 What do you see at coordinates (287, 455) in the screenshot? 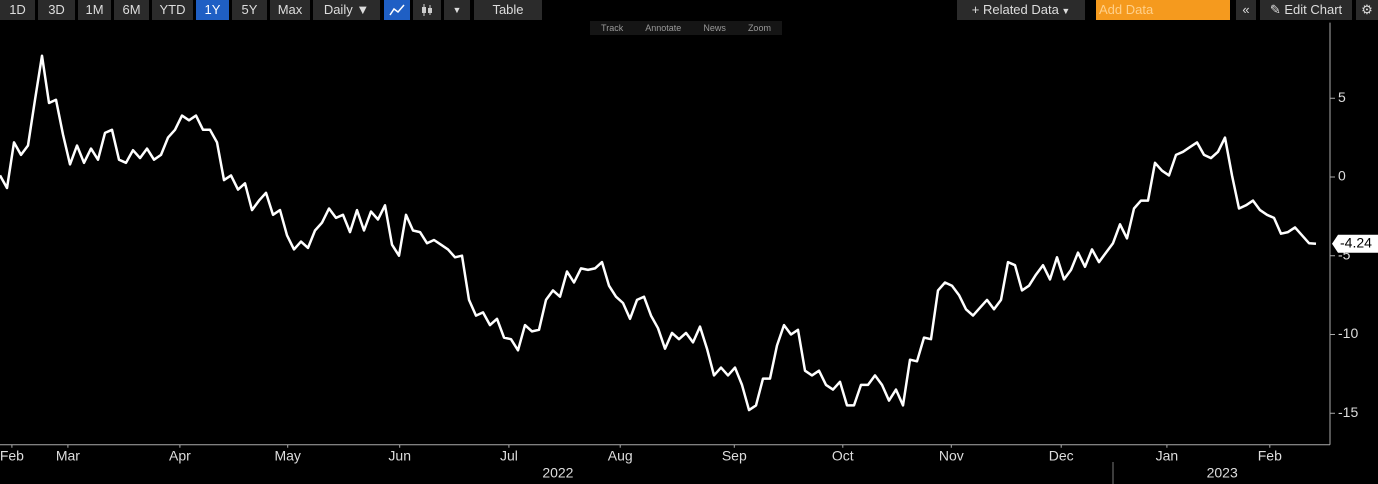
I see `x-tick-label: May` at bounding box center [287, 455].